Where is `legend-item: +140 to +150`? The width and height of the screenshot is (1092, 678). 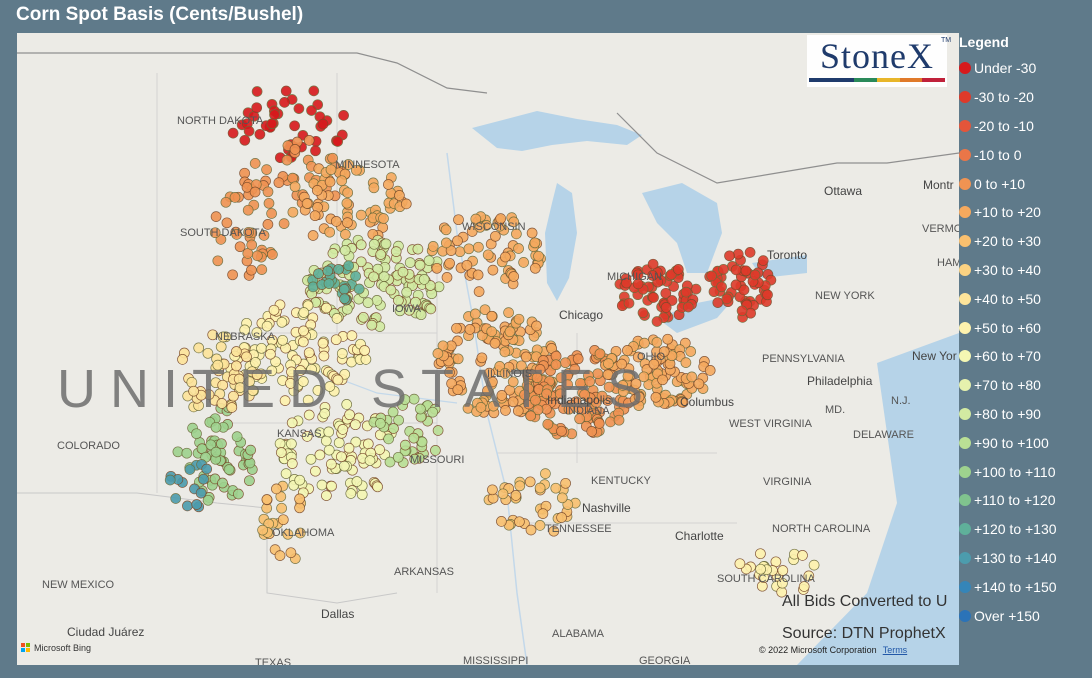
legend-item: +140 to +150 is located at coordinates (1025, 586).